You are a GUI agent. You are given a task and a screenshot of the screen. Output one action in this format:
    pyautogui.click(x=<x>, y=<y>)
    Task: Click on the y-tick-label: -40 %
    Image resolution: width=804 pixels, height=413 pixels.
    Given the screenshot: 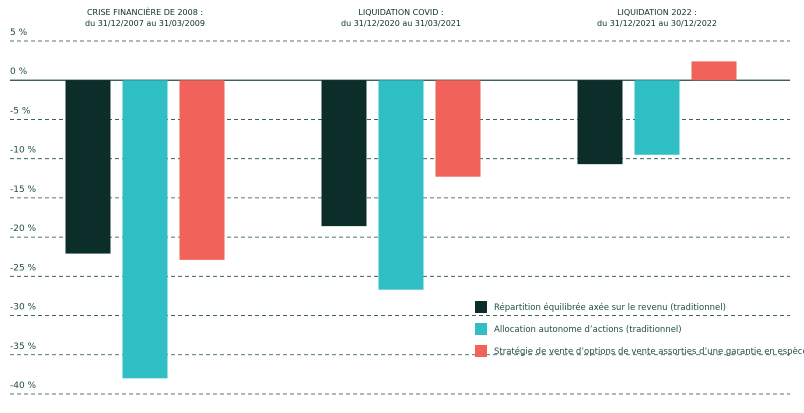 What is the action you would take?
    pyautogui.click(x=23, y=386)
    